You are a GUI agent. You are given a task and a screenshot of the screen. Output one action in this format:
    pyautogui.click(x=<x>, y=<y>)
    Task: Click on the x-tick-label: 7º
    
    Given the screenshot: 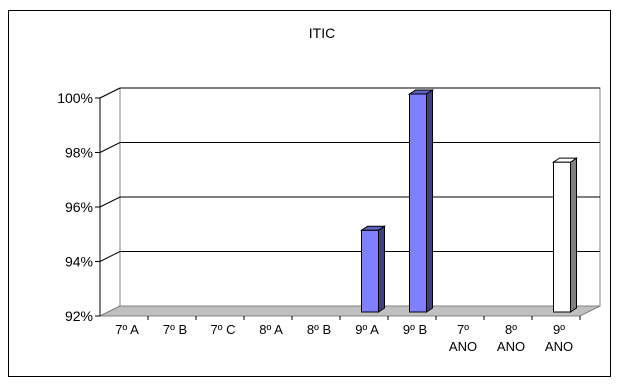 What is the action you would take?
    pyautogui.click(x=463, y=329)
    